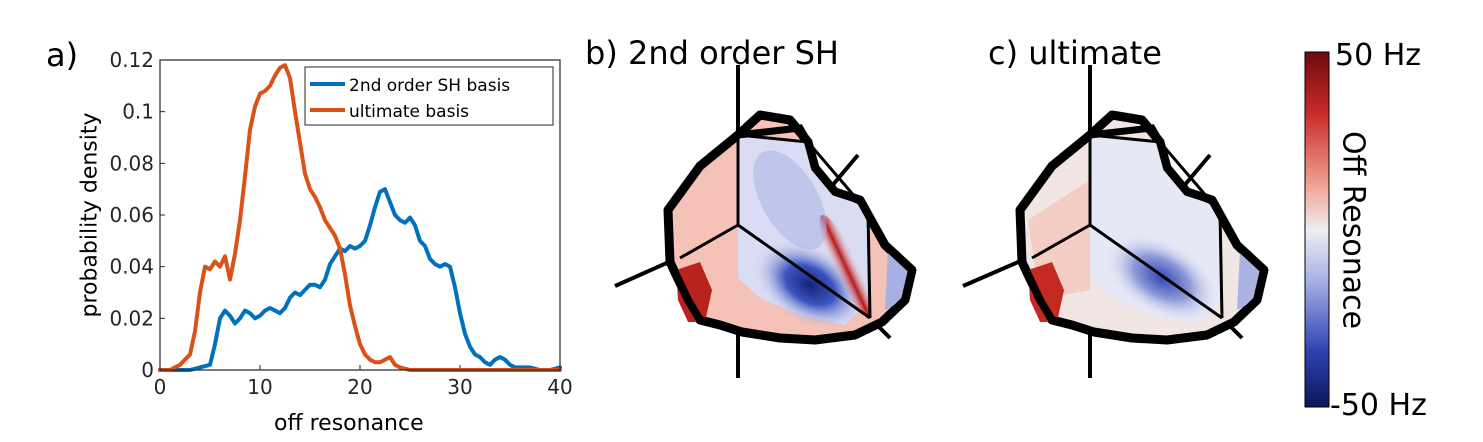 Image resolution: width=1483 pixels, height=442 pixels. Describe the element at coordinates (160, 387) in the screenshot. I see `x-tick-label: 0` at that location.